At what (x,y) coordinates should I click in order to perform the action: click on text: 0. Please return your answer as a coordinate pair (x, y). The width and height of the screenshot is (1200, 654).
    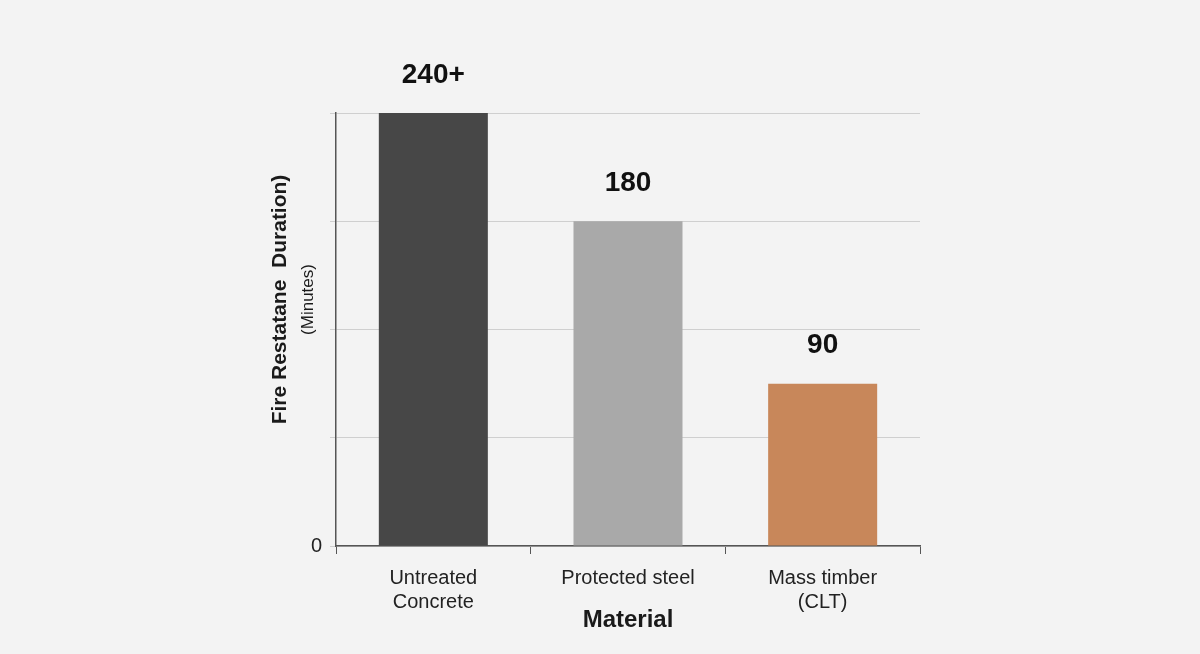
    Looking at the image, I should click on (316, 544).